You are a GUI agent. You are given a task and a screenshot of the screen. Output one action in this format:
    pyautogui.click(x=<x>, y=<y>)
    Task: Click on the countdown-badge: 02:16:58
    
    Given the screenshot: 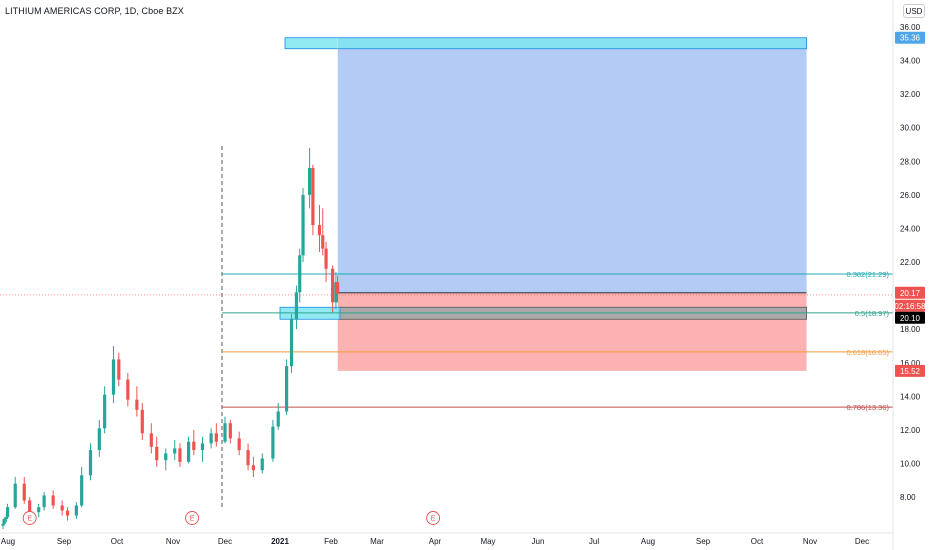 What is the action you would take?
    pyautogui.click(x=910, y=306)
    